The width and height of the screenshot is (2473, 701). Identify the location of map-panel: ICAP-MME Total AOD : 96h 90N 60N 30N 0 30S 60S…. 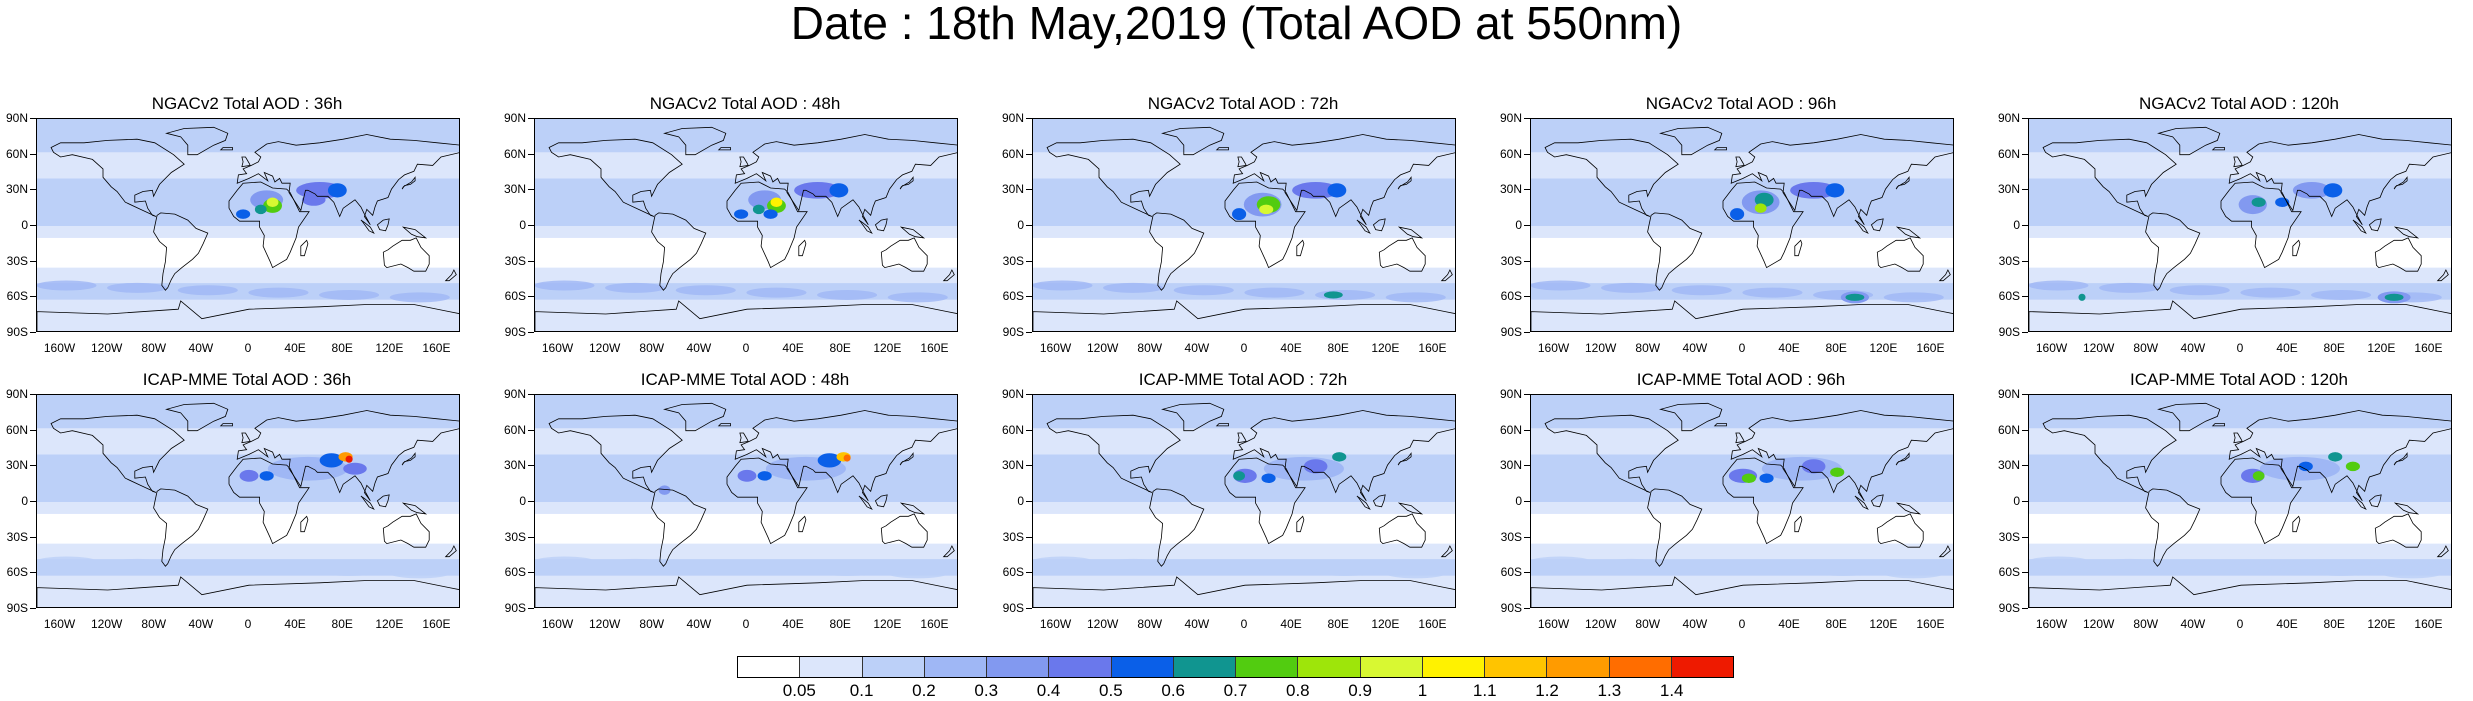
(1739, 503).